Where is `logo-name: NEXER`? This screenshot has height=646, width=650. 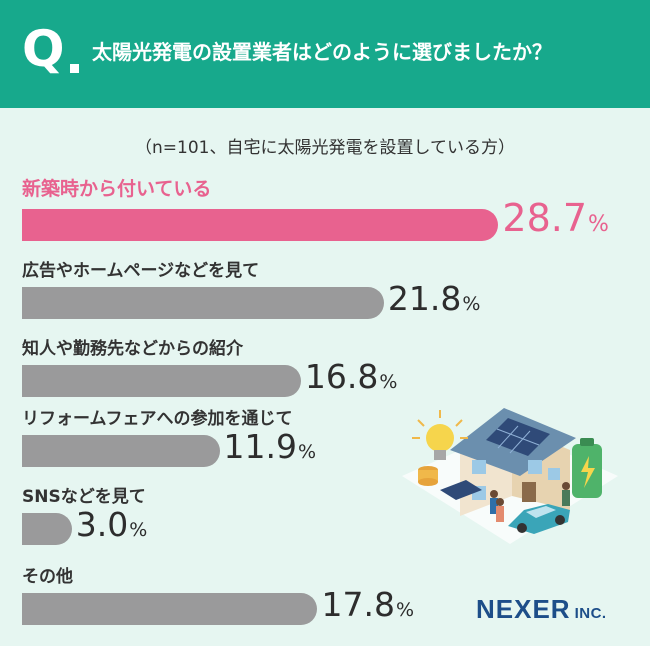
logo-name: NEXER is located at coordinates (523, 609).